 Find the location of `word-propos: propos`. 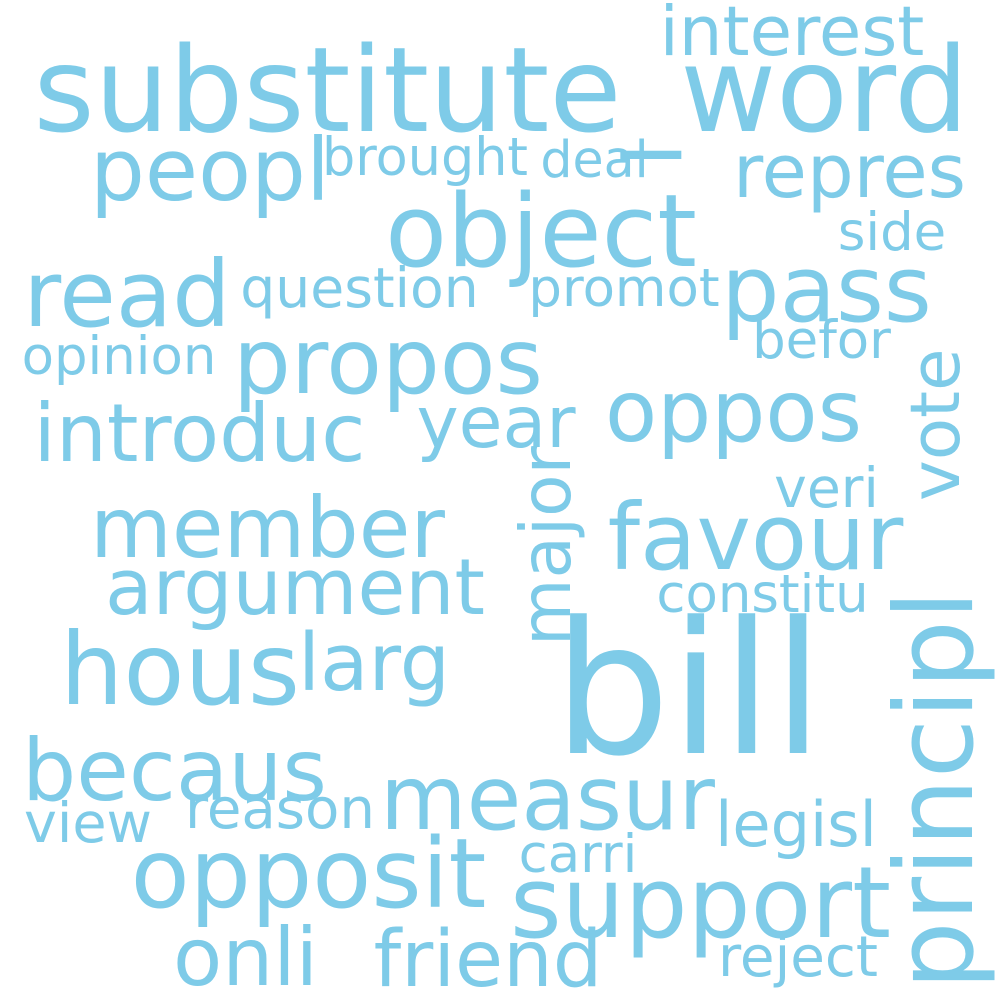

word-propos: propos is located at coordinates (388, 362).